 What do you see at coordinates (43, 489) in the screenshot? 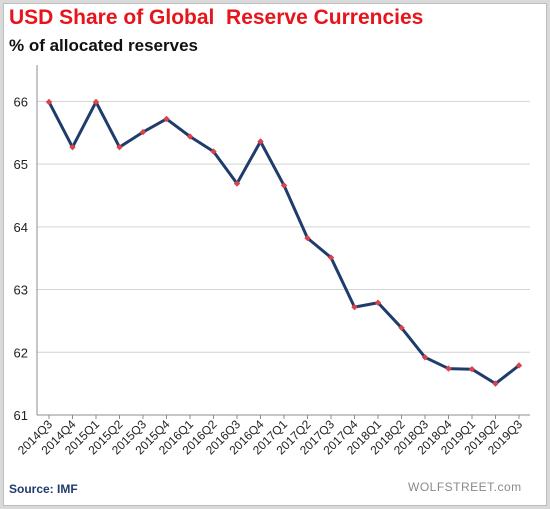
I see `source-note: Source: IMF` at bounding box center [43, 489].